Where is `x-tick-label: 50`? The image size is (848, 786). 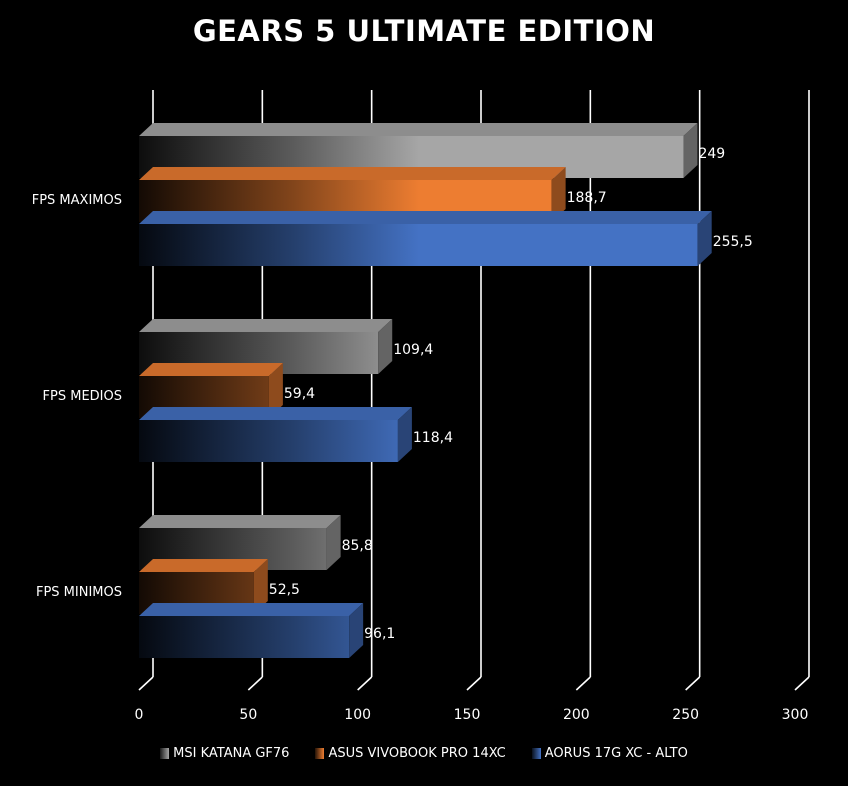
x-tick-label: 50 is located at coordinates (248, 715).